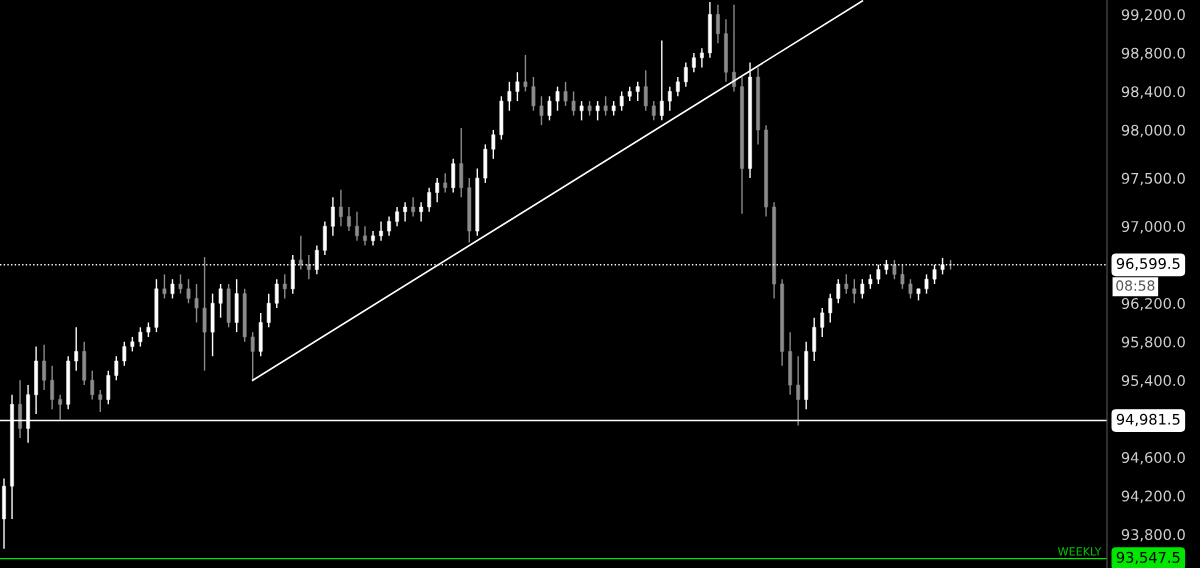  What do you see at coordinates (1153, 227) in the screenshot?
I see `y-tick-label: 97,000.0` at bounding box center [1153, 227].